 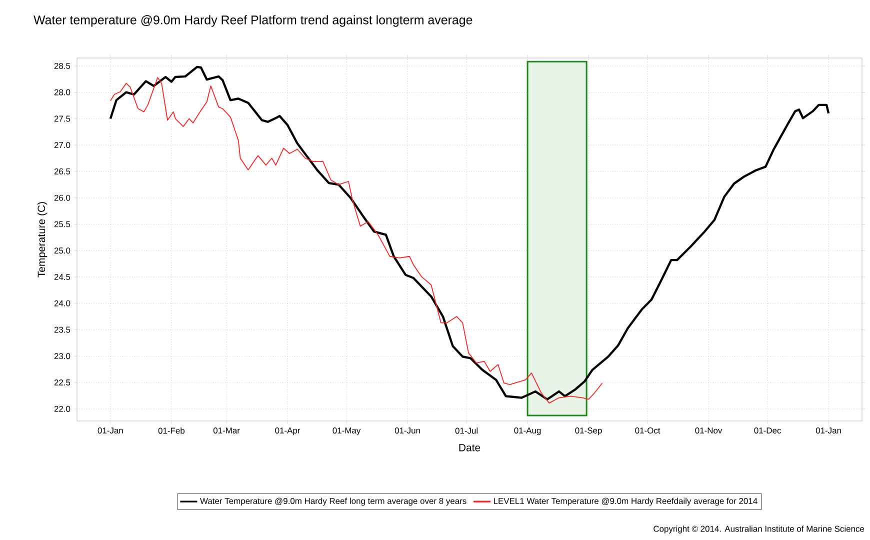 I want to click on x-tick-label: 01-Jun, so click(x=407, y=431).